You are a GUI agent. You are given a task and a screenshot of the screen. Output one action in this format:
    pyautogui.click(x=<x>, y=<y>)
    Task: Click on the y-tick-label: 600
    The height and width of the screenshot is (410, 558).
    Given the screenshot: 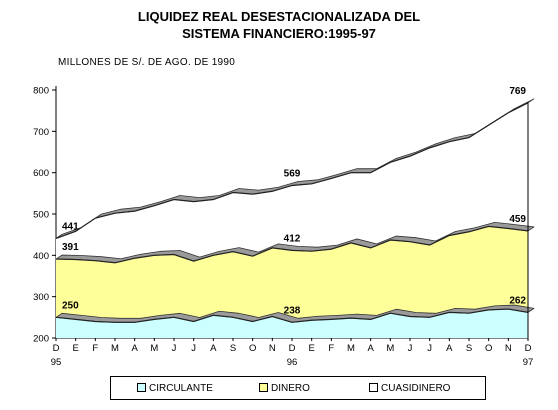 What is the action you would take?
    pyautogui.click(x=41, y=173)
    